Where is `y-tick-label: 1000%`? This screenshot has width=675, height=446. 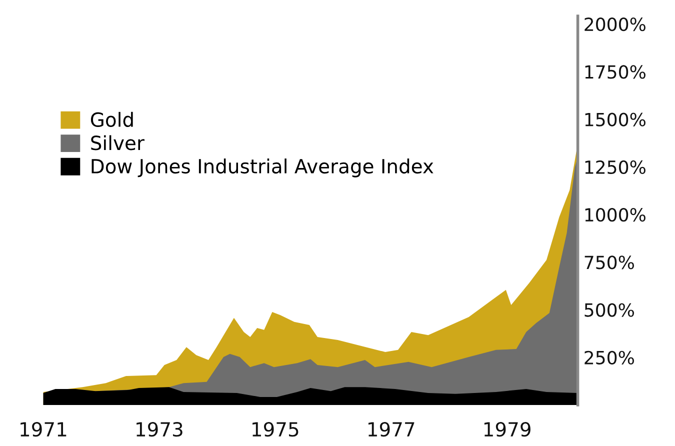
y-tick-label: 1000% is located at coordinates (615, 215).